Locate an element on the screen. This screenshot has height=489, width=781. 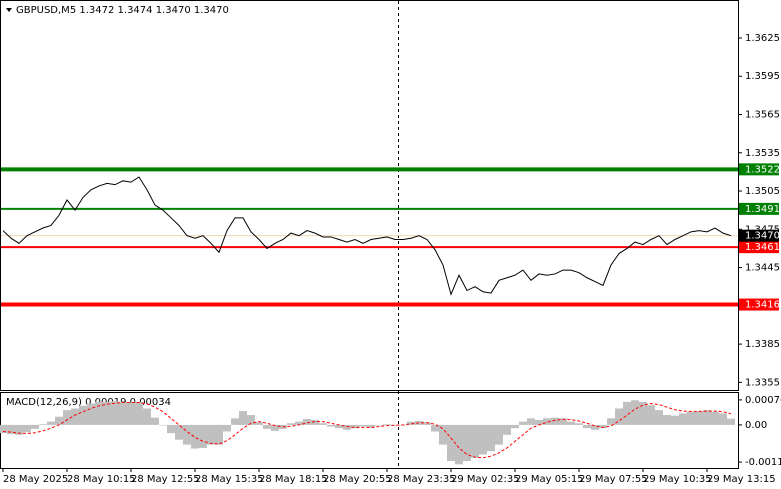
x-tick-label: 28 May 10:15 is located at coordinates (101, 479).